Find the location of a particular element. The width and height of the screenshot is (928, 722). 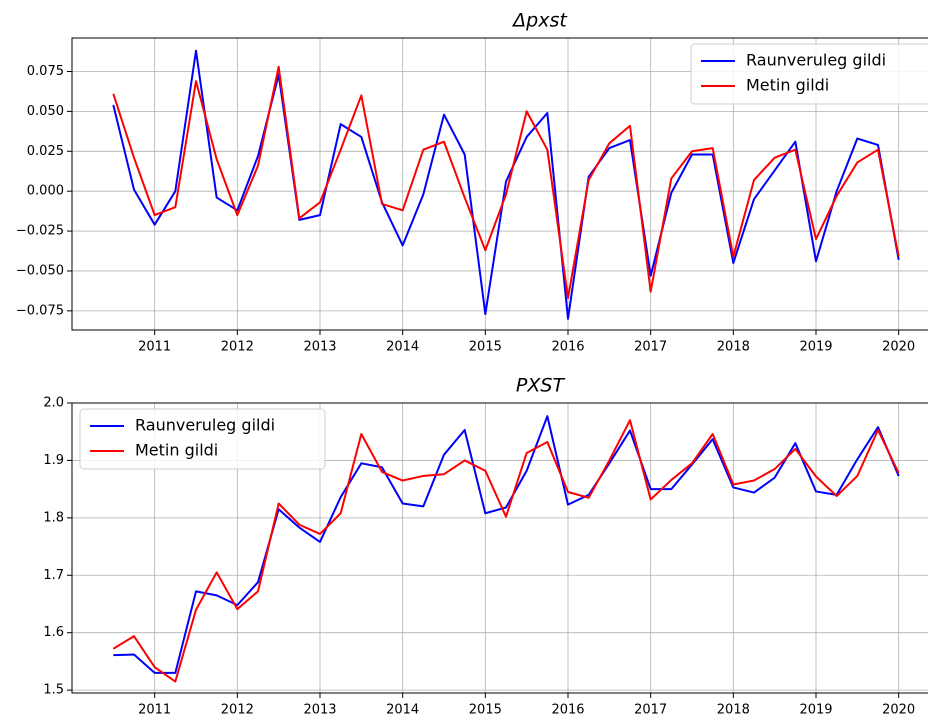

y-tick-label: −0.075 is located at coordinates (40, 310).